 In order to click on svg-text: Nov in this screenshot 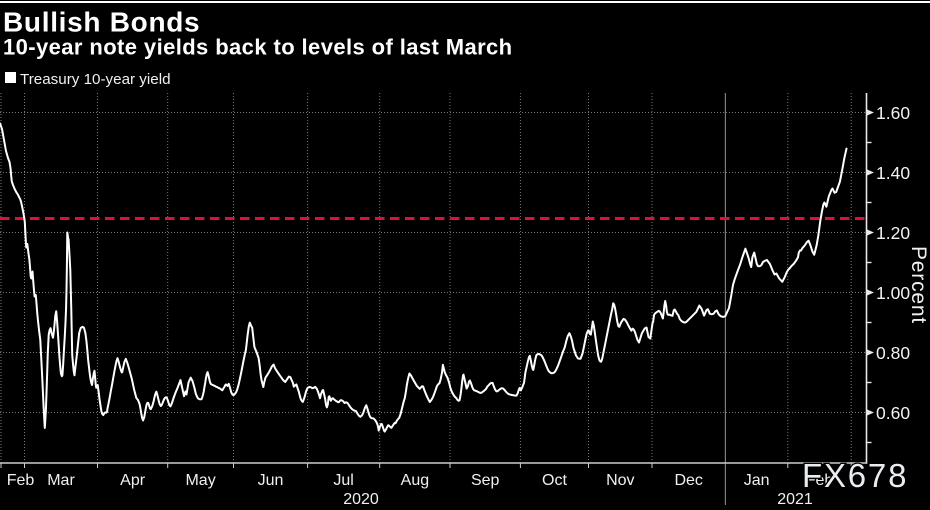, I will do `click(620, 480)`.